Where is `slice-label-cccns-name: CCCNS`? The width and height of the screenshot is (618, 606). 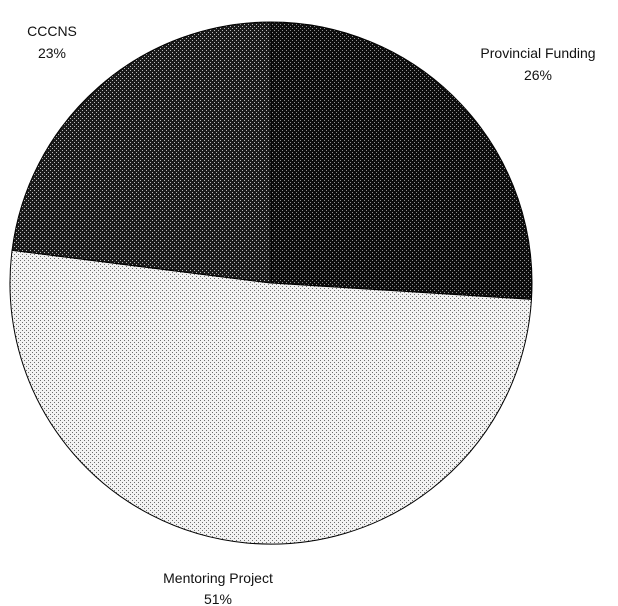
slice-label-cccns-name: CCCNS is located at coordinates (52, 31).